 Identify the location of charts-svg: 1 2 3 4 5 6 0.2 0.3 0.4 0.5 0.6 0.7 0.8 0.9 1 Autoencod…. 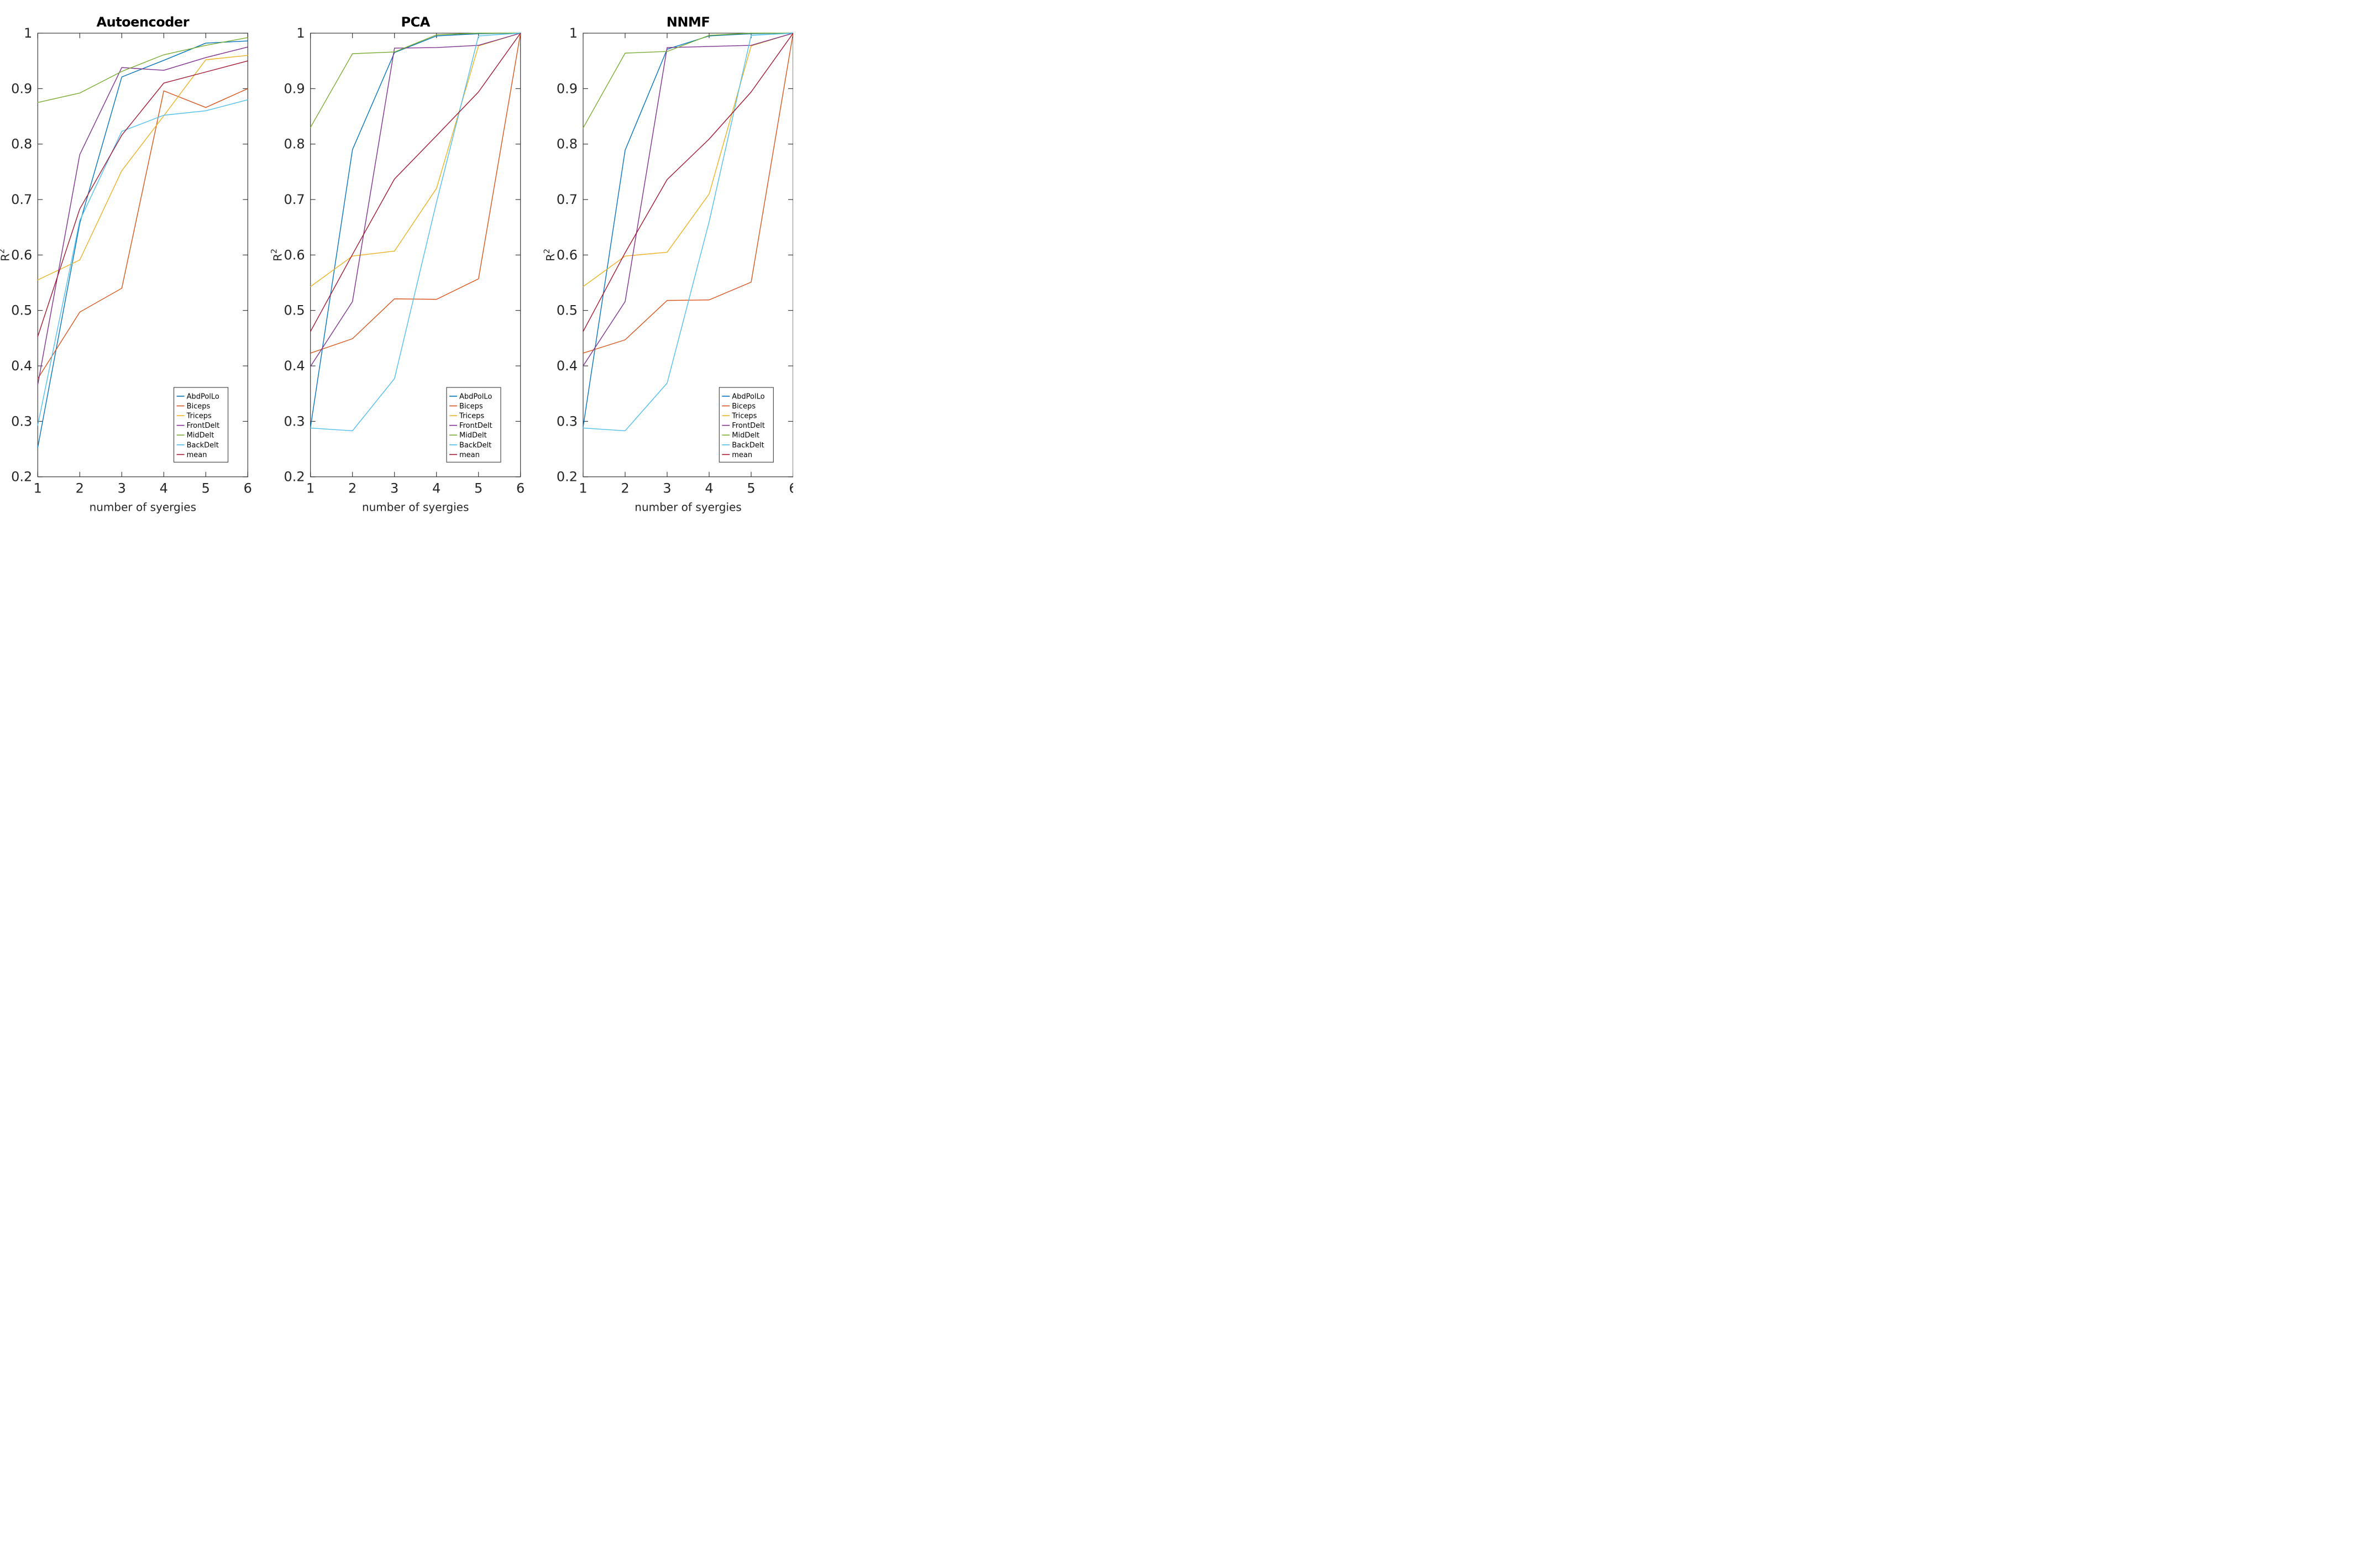
(396, 264).